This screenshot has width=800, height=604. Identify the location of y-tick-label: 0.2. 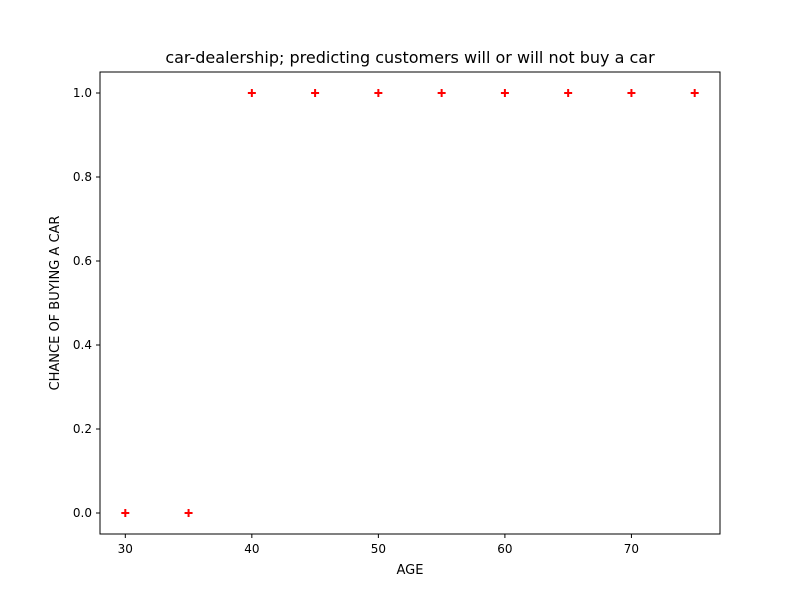
(82, 429).